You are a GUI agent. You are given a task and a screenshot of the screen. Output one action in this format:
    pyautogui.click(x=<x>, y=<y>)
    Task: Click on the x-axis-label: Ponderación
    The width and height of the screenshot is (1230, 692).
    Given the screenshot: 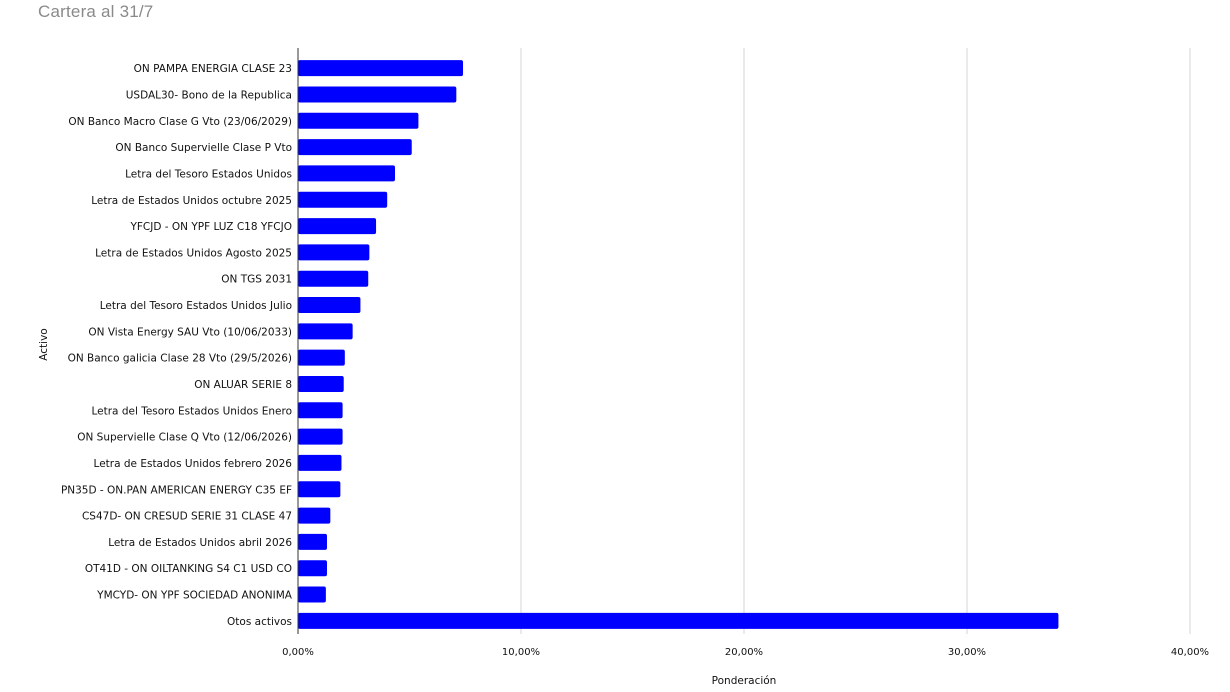 What is the action you would take?
    pyautogui.click(x=744, y=681)
    